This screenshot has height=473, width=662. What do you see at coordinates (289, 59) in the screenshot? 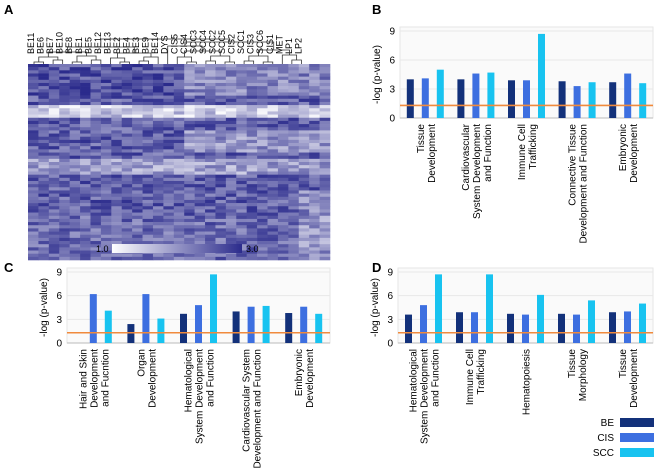
I see `dendrogram-link` at bounding box center [289, 59].